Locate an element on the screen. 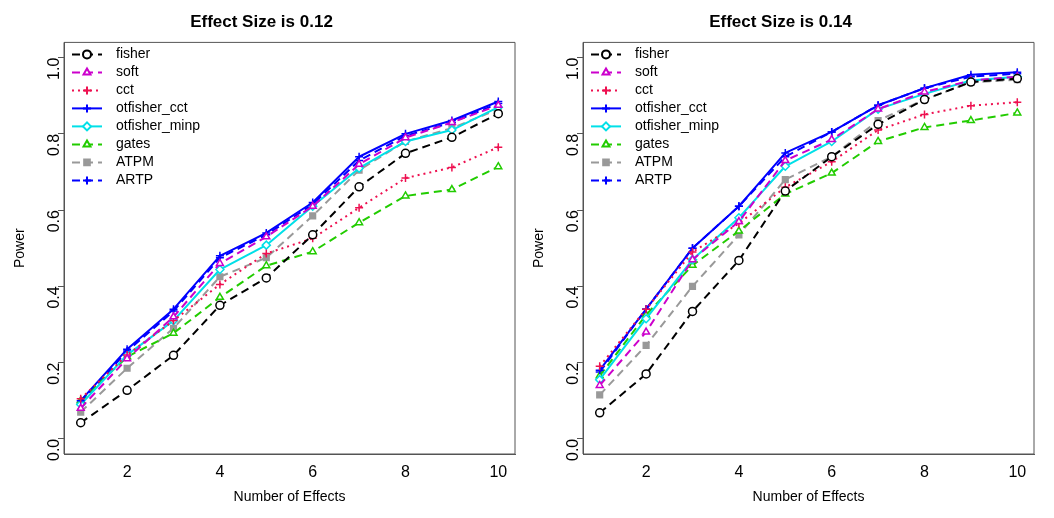  chart-title: Effect Size is 0.12 is located at coordinates (261, 21).